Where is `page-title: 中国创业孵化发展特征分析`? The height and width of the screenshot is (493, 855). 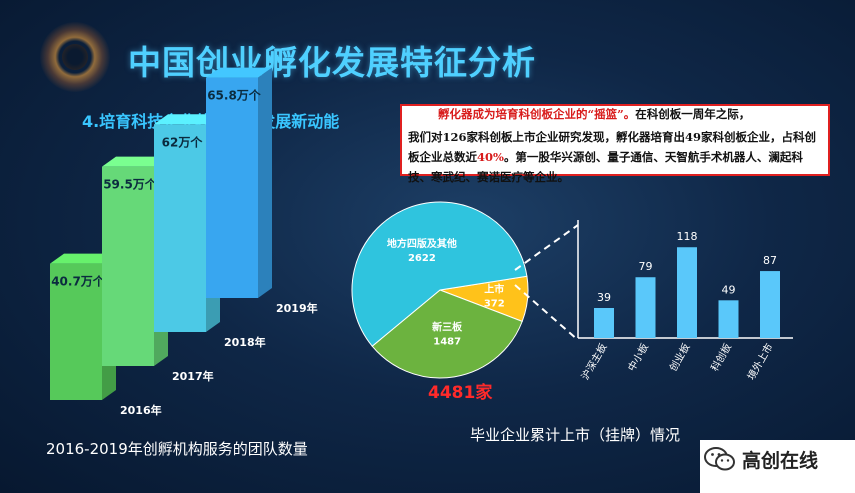 page-title: 中国创业孵化发展特征分析 is located at coordinates (332, 62).